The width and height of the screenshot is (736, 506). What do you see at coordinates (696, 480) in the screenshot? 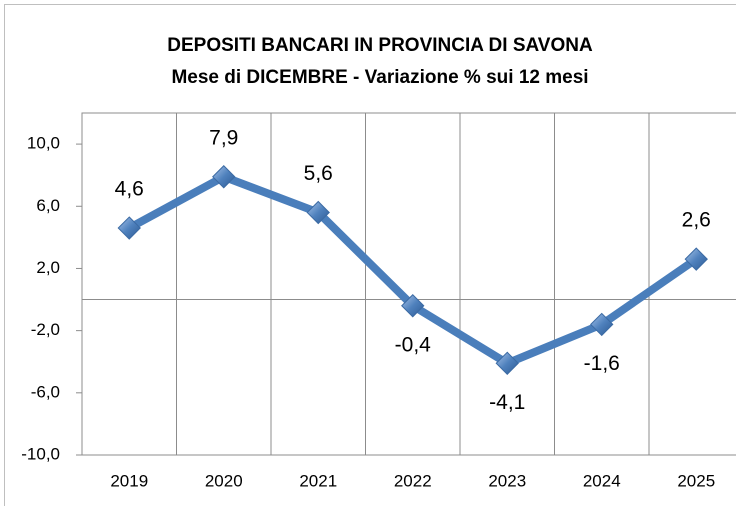
I see `x-tick-label: 2025` at bounding box center [696, 480].